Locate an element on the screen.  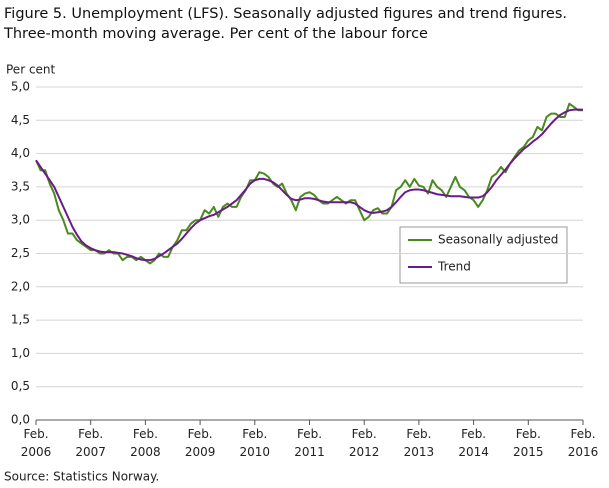
y-tick-label: 3,5 is located at coordinates (20, 186).